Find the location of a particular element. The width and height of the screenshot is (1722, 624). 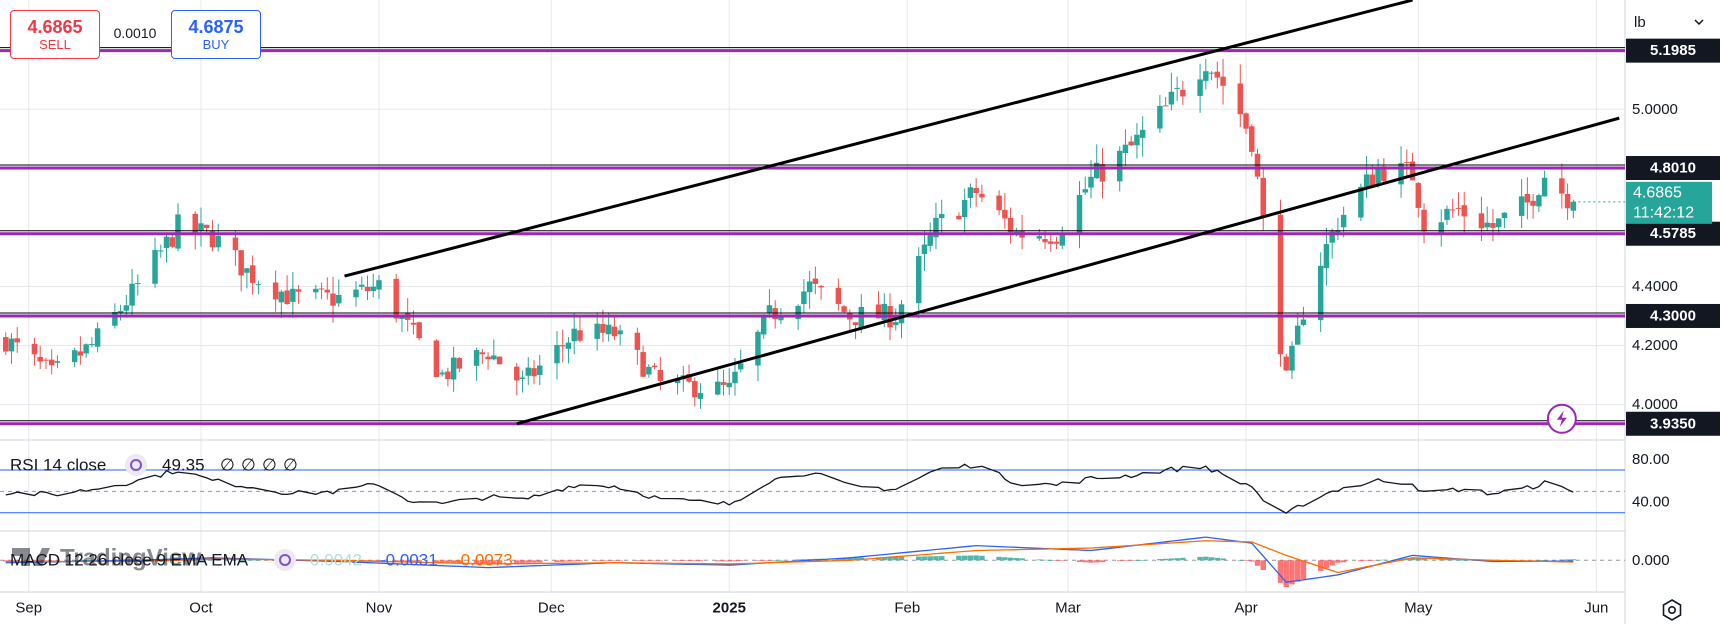

rsi-extra-label: ∅ is located at coordinates (248, 465).